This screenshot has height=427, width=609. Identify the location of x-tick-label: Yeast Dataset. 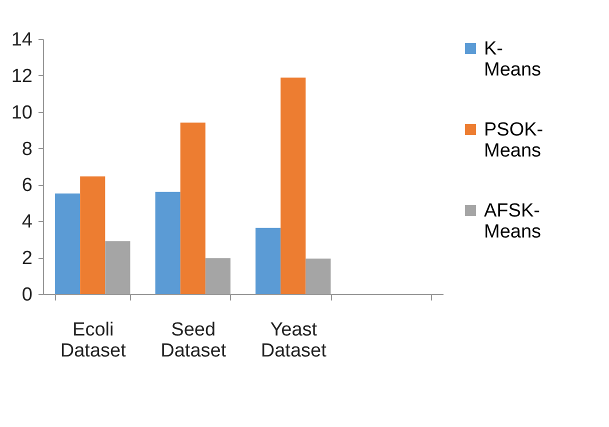
(294, 341).